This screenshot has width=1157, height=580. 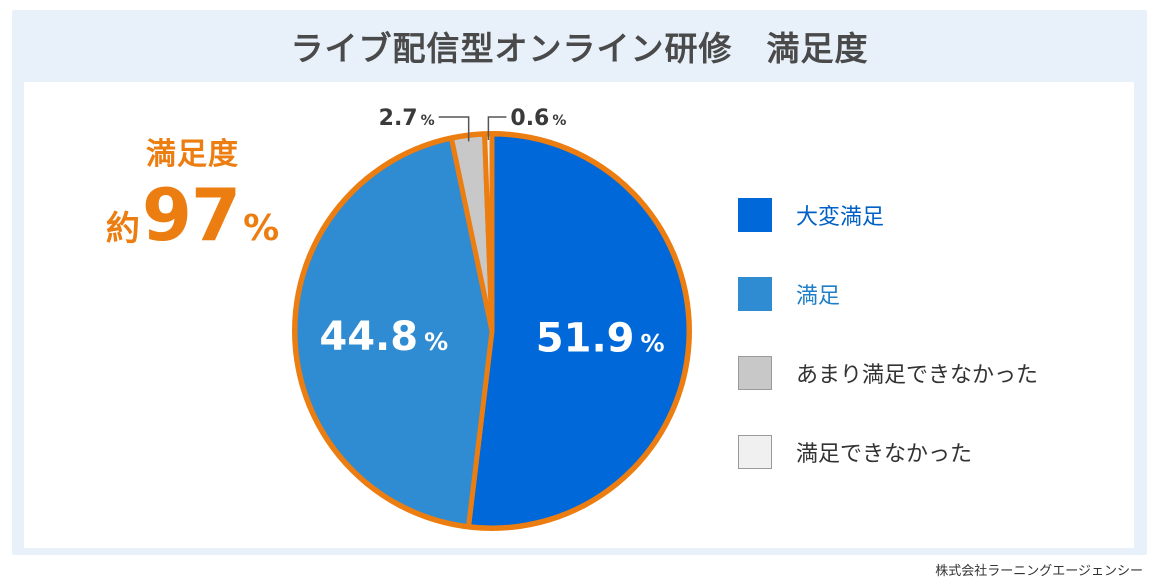 I want to click on satisfaction-headline: 満足度 約 97 %, so click(x=192, y=202).